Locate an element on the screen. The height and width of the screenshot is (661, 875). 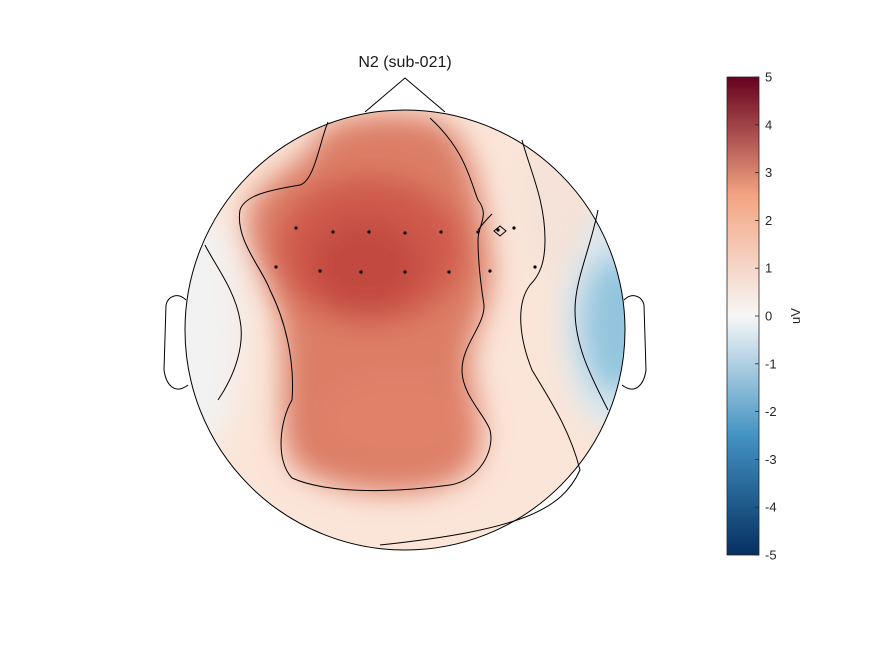
electrode-markers is located at coordinates (405, 250).